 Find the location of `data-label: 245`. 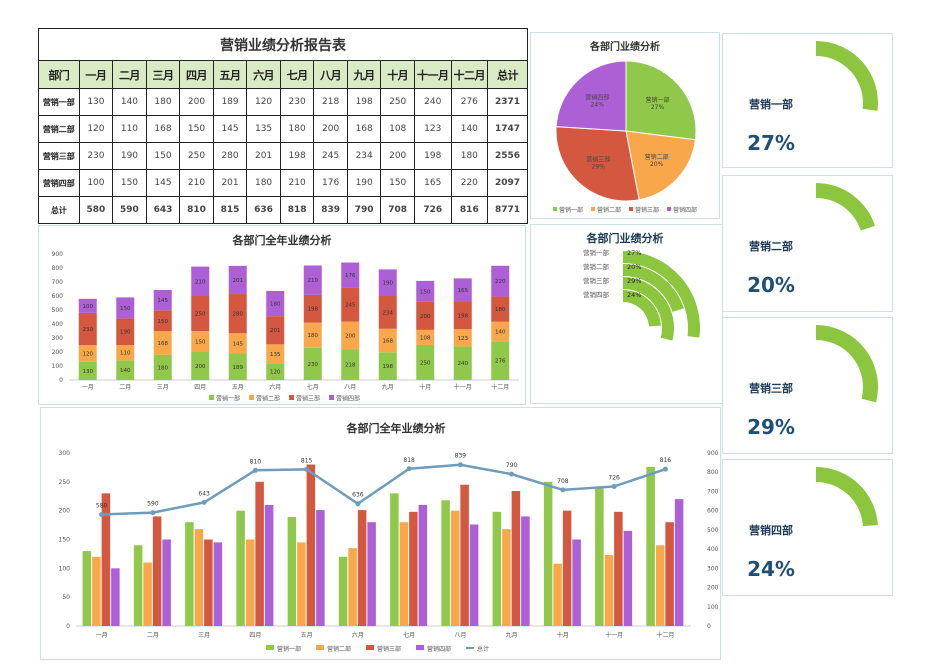

data-label: 245 is located at coordinates (350, 305).